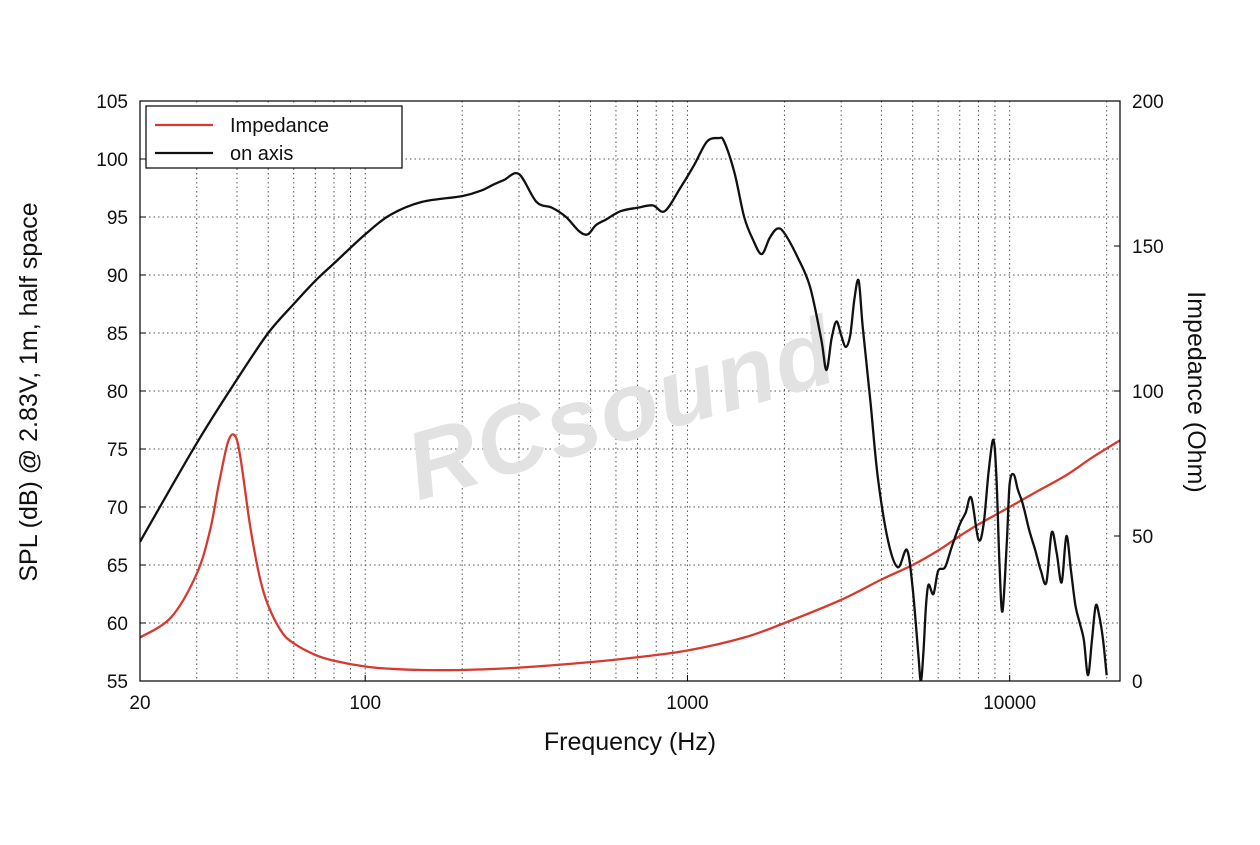 Image resolution: width=1260 pixels, height=845 pixels. I want to click on x-tick-label: 10000, so click(1009, 703).